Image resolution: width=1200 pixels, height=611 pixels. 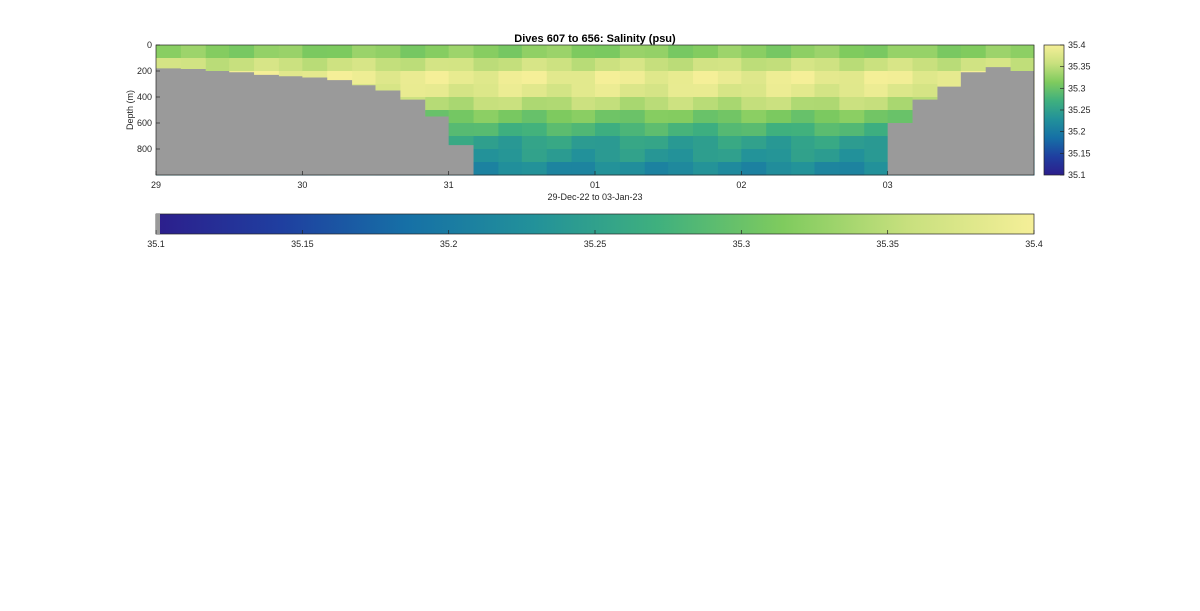 I want to click on colorbar-horizontal-ticks: 35.1 35.15 35.2 35.25 35.3 35.35 35.4, so click(x=595, y=239).